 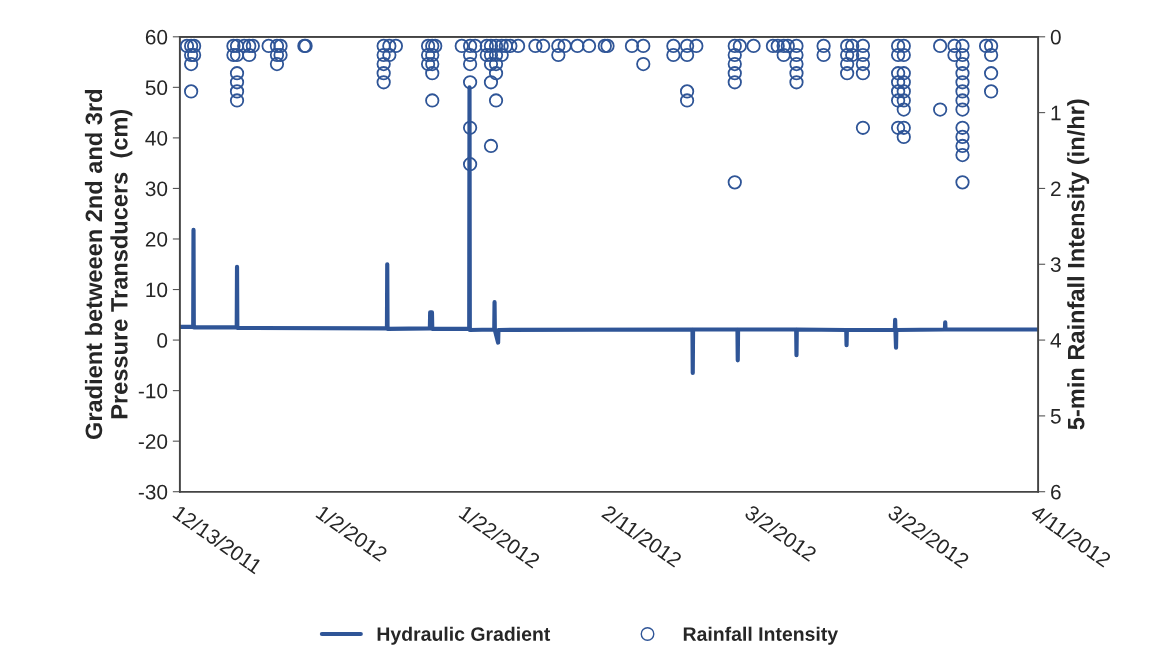 I want to click on legend-label: Rainfall Intensity, so click(x=760, y=635).